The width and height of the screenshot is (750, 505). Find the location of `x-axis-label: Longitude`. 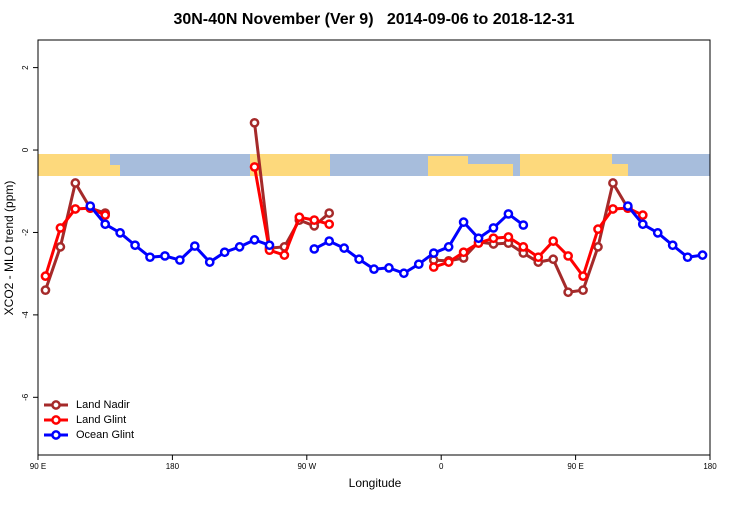

x-axis-label: Longitude is located at coordinates (375, 483).